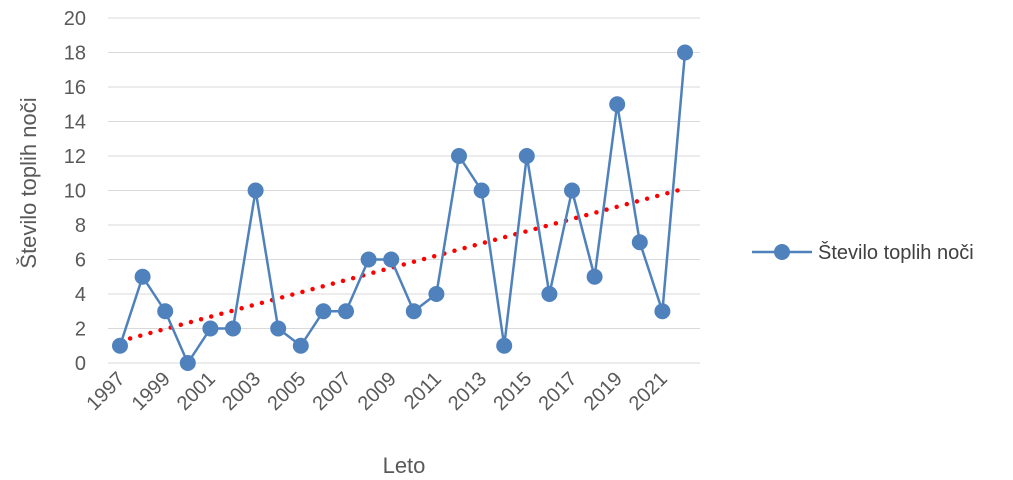  What do you see at coordinates (75, 19) in the screenshot?
I see `y-tick-label: 20` at bounding box center [75, 19].